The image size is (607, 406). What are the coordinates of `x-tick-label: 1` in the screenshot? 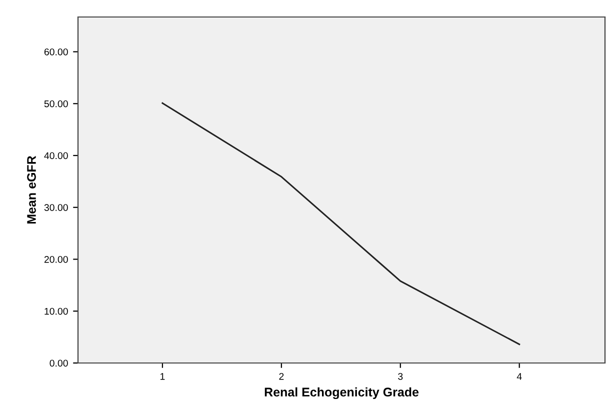 It's located at (162, 376).